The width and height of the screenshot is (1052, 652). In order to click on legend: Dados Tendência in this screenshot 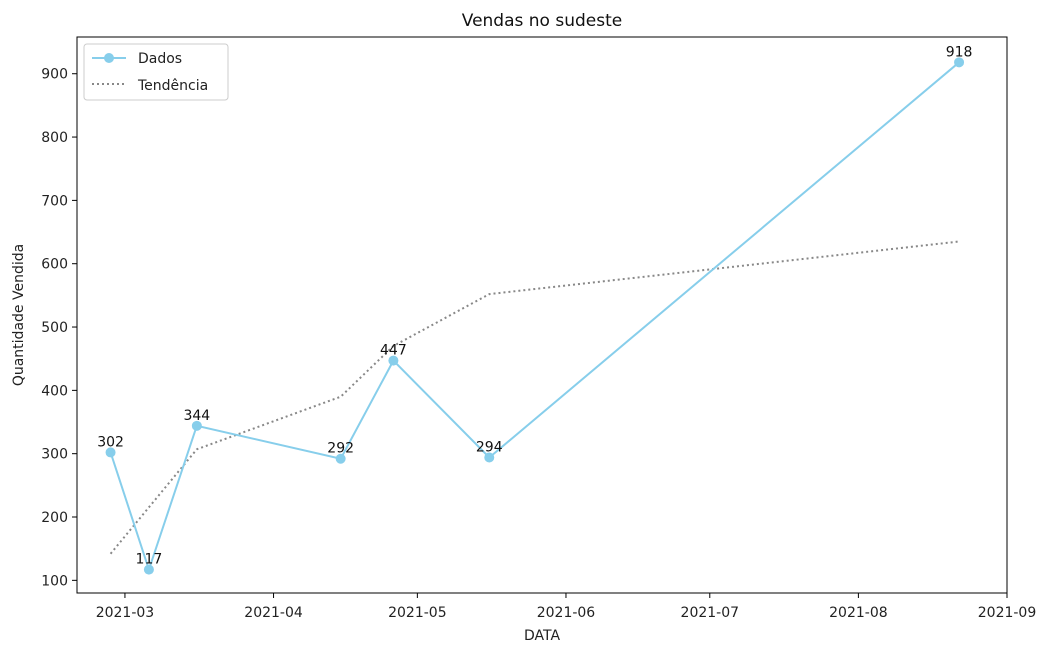, I will do `click(156, 72)`.